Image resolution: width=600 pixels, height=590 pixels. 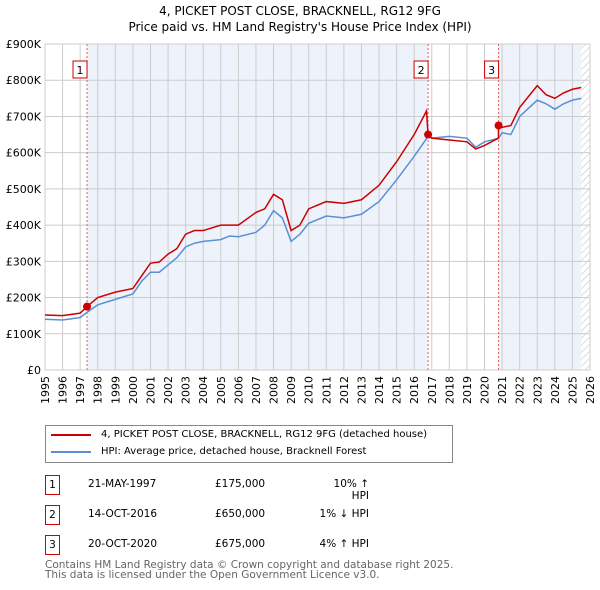 What do you see at coordinates (537, 390) in the screenshot?
I see `x-tick-label: 2023` at bounding box center [537, 390].